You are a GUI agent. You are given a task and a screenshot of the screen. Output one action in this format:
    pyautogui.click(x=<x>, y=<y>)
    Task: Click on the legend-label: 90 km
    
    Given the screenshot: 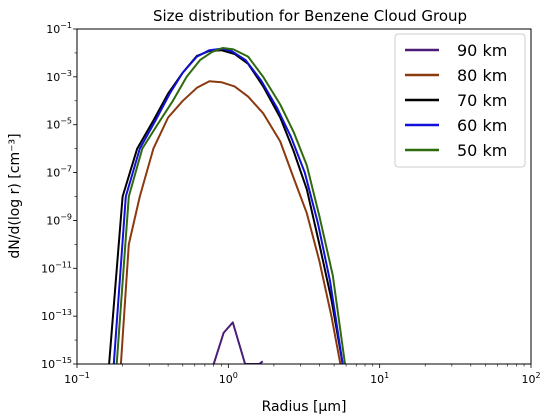 What is the action you would take?
    pyautogui.click(x=482, y=50)
    